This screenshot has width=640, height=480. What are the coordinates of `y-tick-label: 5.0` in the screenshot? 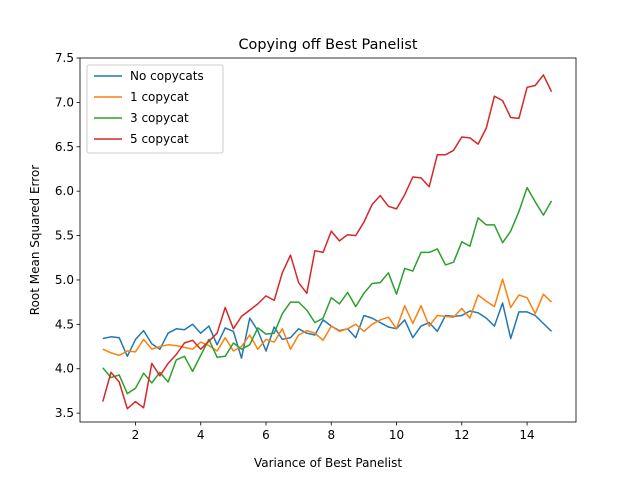 It's located at (64, 280).